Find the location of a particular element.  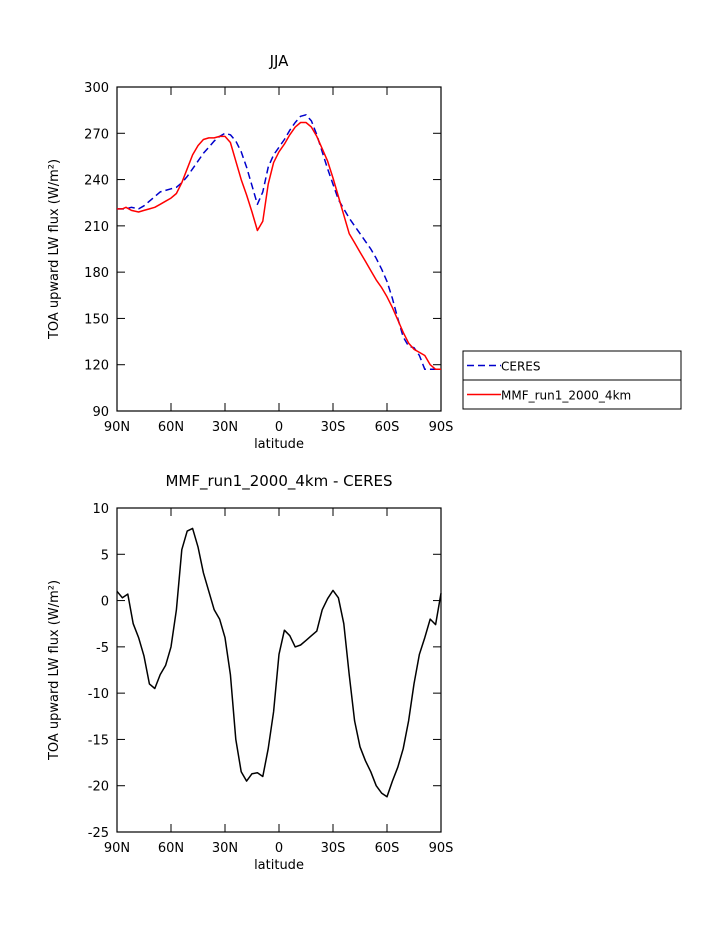

chart-title: MMF_run1_2000_4km - CERES is located at coordinates (278, 481).